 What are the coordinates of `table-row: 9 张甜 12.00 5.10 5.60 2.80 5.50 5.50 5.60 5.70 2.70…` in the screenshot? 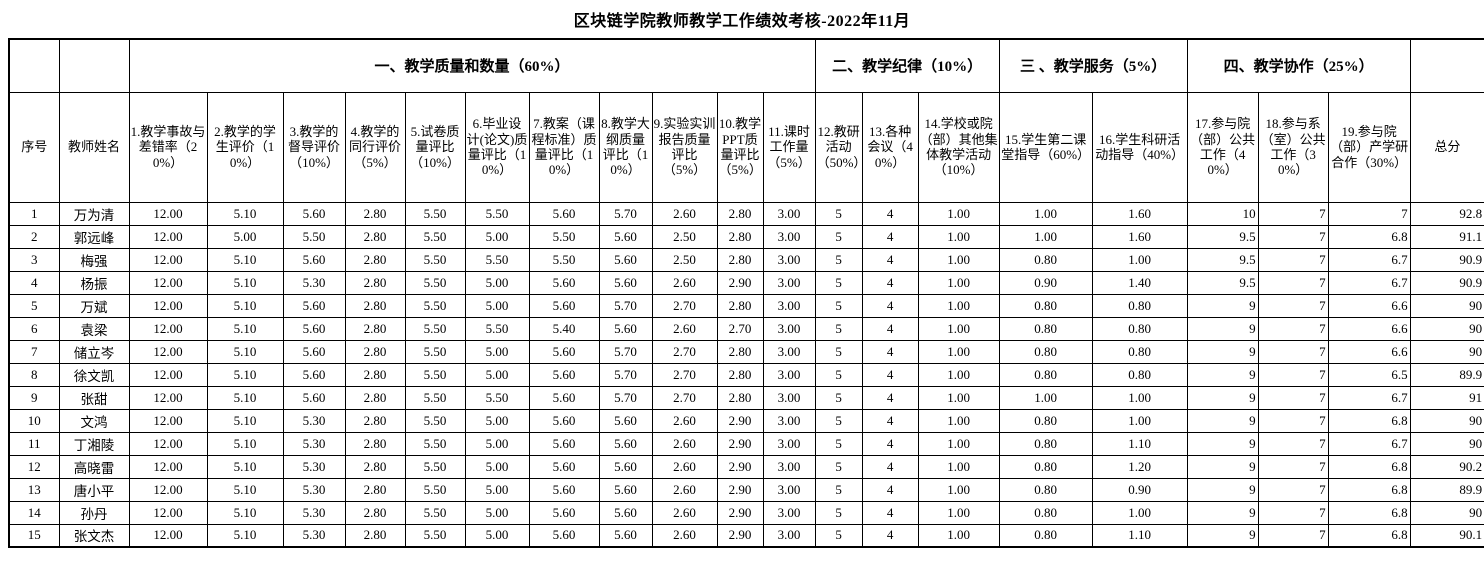 It's located at (746, 397).